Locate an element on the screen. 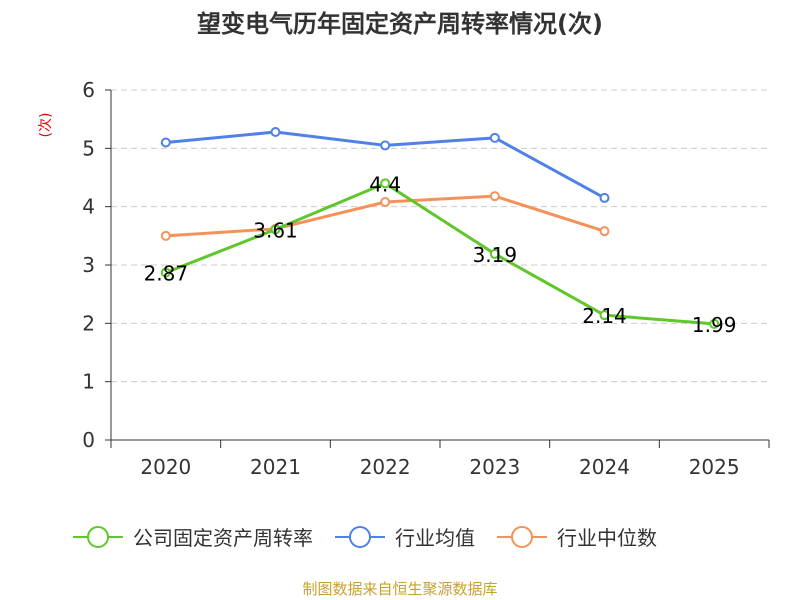  legend-label: 公司固定资产周转率 is located at coordinates (223, 538).